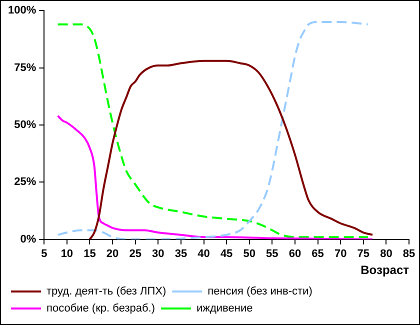 The width and height of the screenshot is (420, 325). What do you see at coordinates (28, 239) in the screenshot?
I see `y-tick-label: 0%` at bounding box center [28, 239].